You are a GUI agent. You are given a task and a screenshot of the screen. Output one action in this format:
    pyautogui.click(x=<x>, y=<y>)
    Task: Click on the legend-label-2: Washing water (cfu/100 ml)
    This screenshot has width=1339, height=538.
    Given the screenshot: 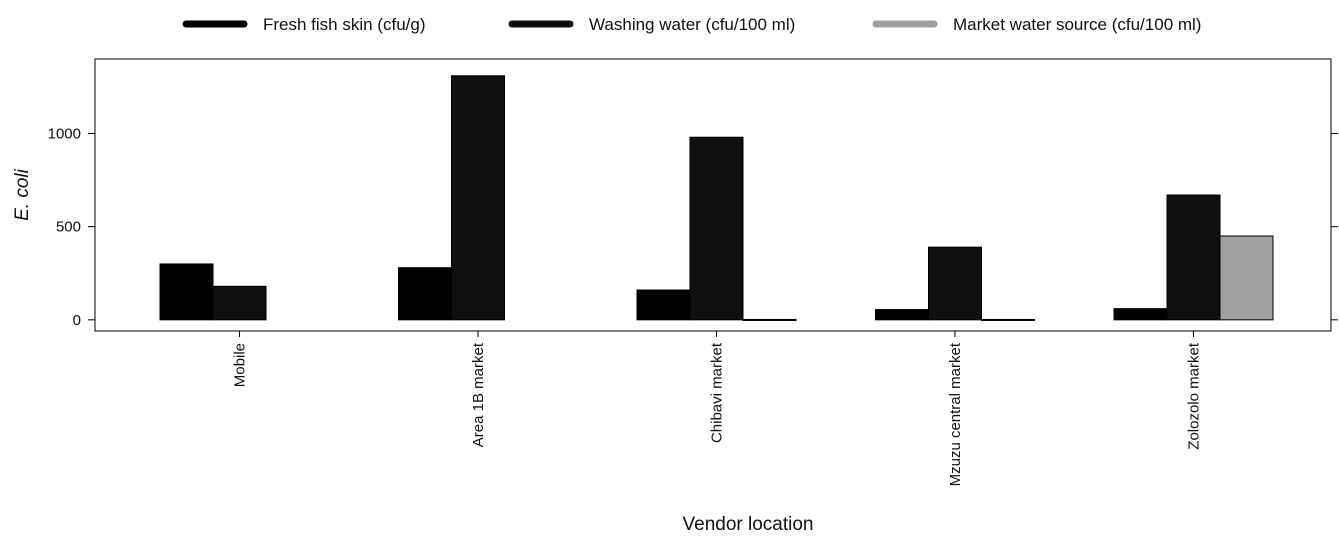 What is the action you would take?
    pyautogui.click(x=692, y=24)
    